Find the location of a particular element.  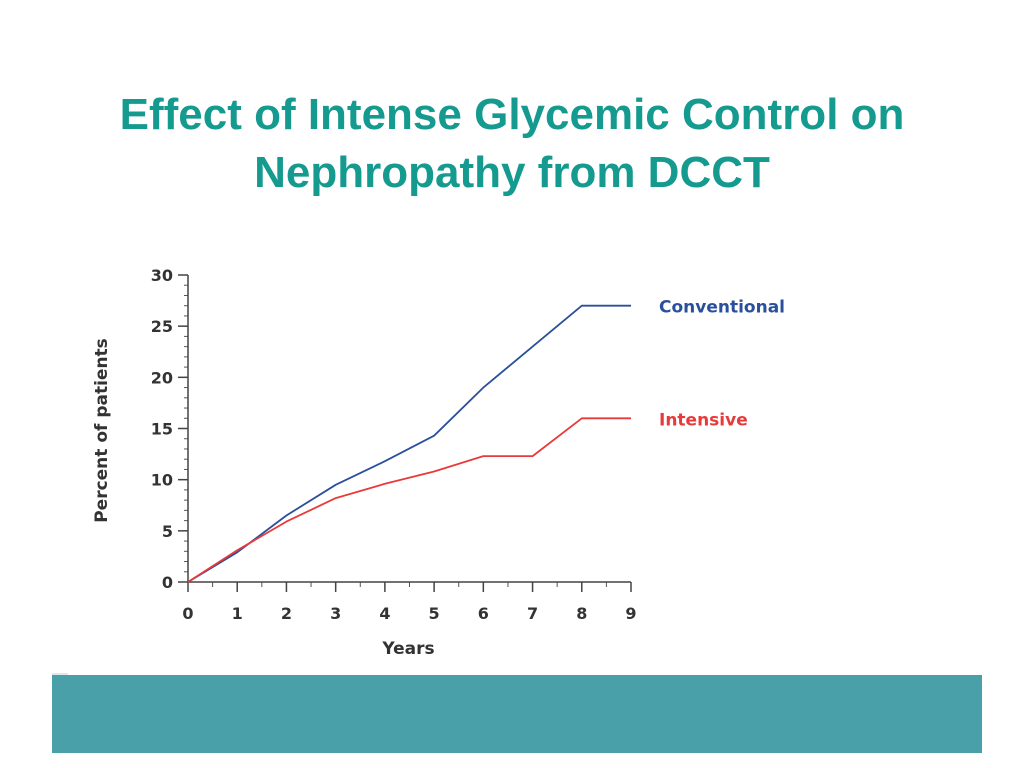

y-tick-label: 25 is located at coordinates (162, 326).